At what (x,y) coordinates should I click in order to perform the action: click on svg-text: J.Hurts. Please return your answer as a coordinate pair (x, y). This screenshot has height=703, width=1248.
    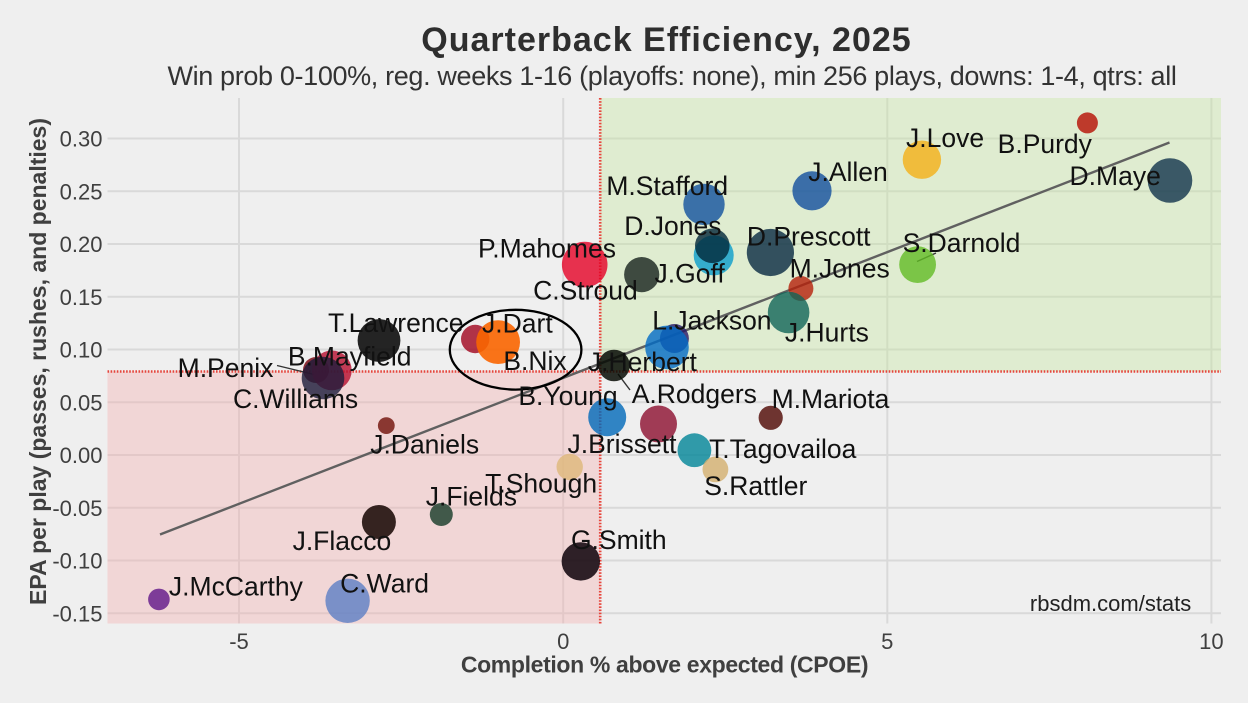
    Looking at the image, I should click on (827, 333).